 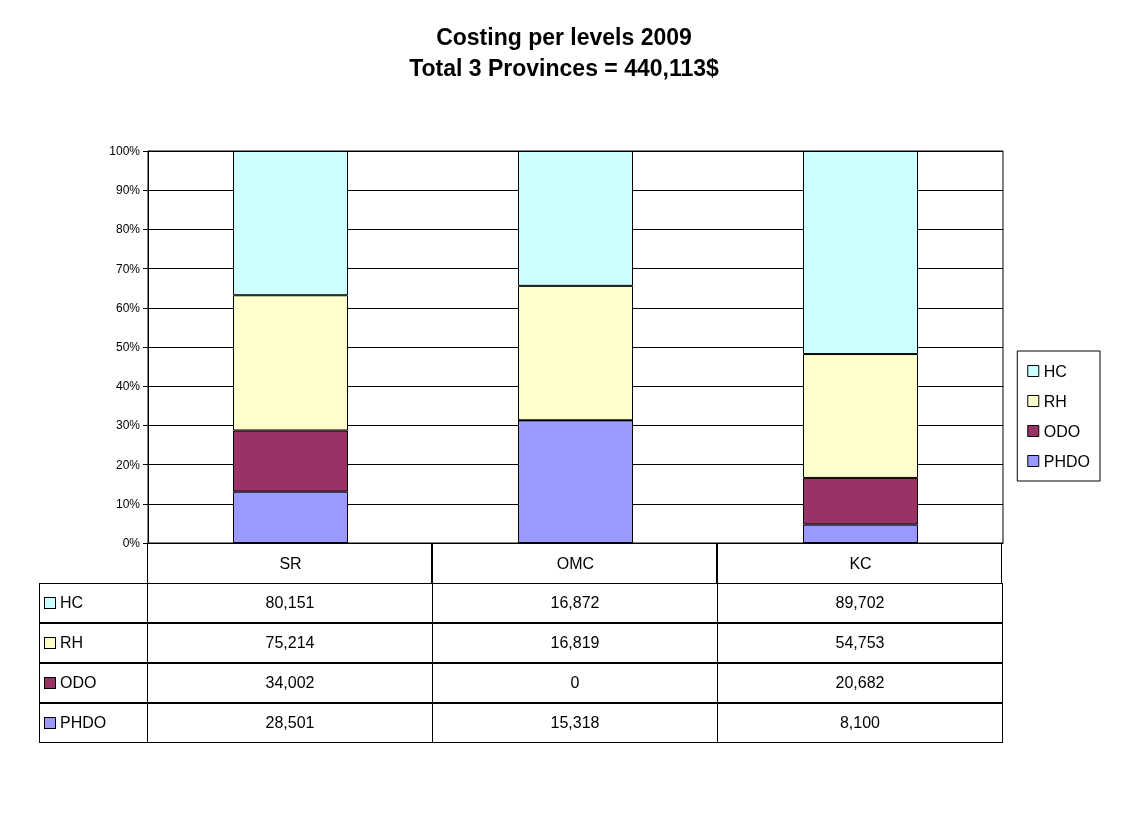 What do you see at coordinates (860, 563) in the screenshot?
I see `x-tick-label: KC` at bounding box center [860, 563].